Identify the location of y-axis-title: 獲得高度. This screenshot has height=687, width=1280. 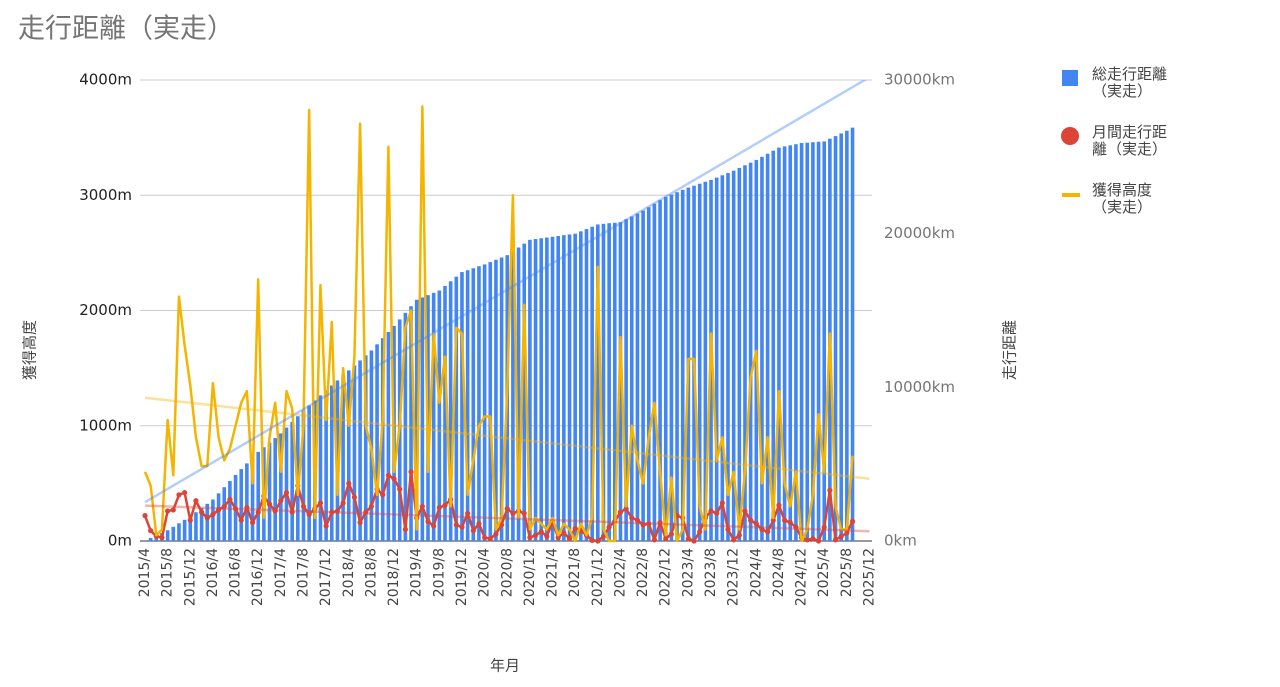
(30, 350).